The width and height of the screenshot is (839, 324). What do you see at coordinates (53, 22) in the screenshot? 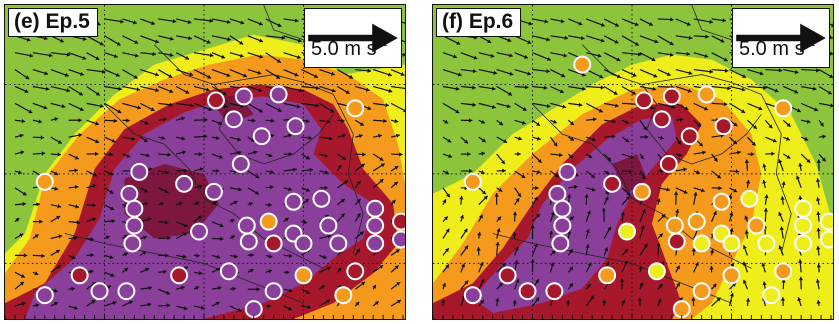
I see `panel-title-e: (e) Ep.5` at bounding box center [53, 22].